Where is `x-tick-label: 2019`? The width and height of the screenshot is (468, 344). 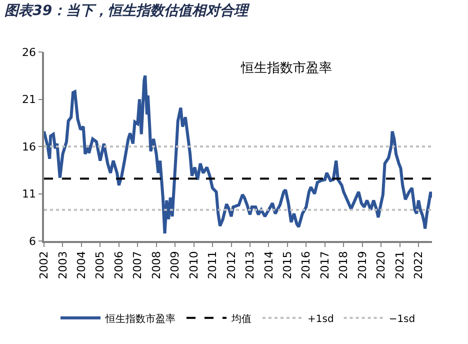
x-tick-label: 2019 is located at coordinates (362, 265).